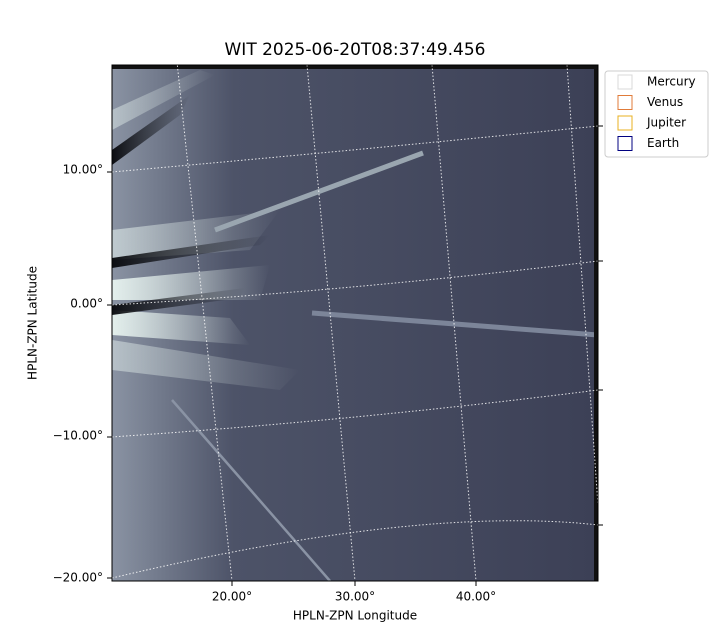 The height and width of the screenshot is (644, 720). Describe the element at coordinates (355, 616) in the screenshot. I see `x-axis-label: HPLN-ZPN Longitude` at that location.